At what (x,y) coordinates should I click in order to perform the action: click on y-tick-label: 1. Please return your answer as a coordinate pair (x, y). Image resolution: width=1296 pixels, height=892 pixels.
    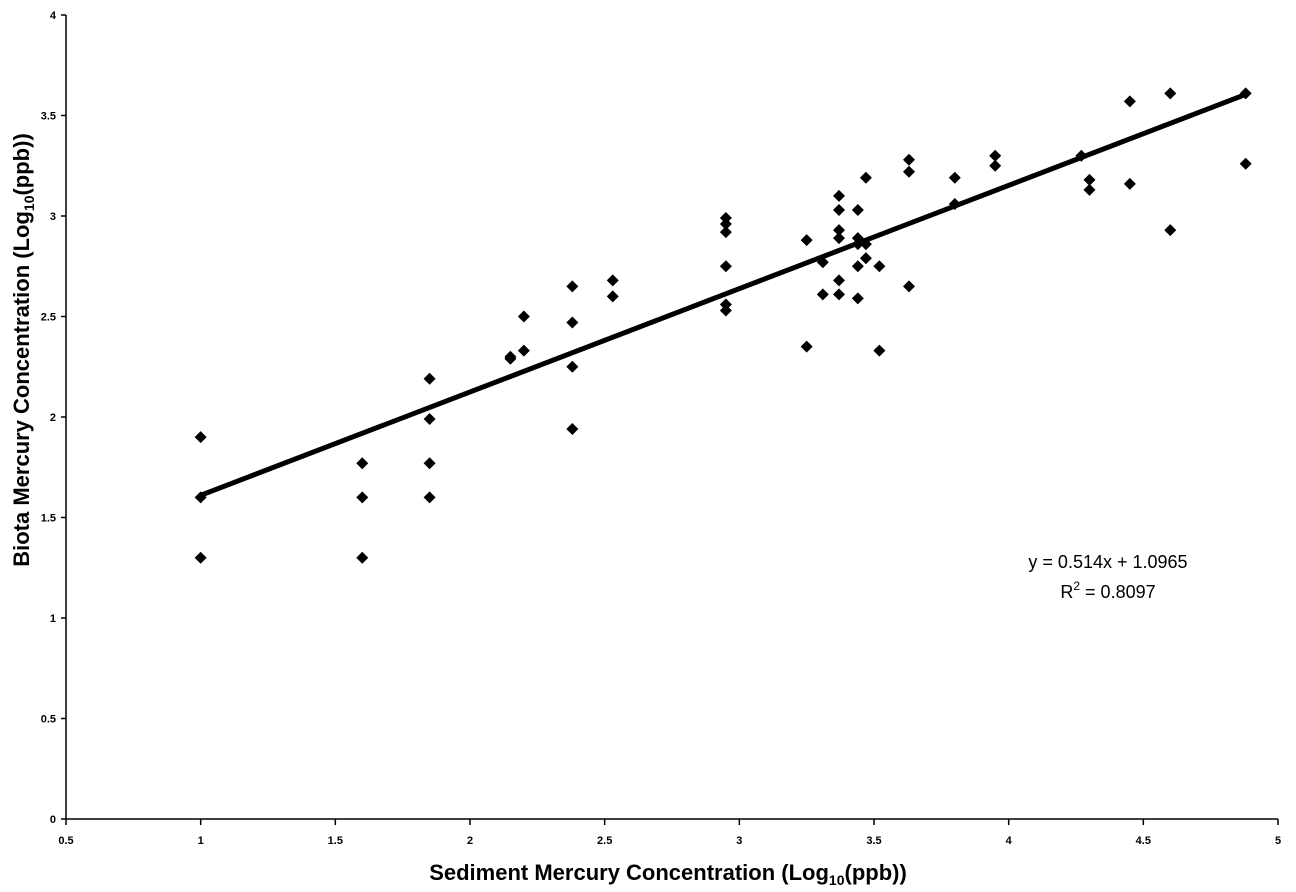
    Looking at the image, I should click on (53, 619).